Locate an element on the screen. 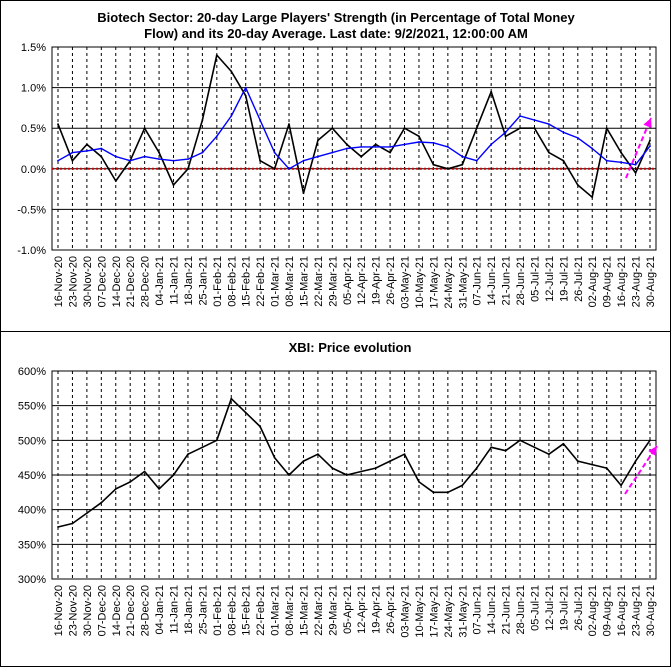 This screenshot has height=672, width=671. y-tick-label: 0.0% is located at coordinates (33, 170).